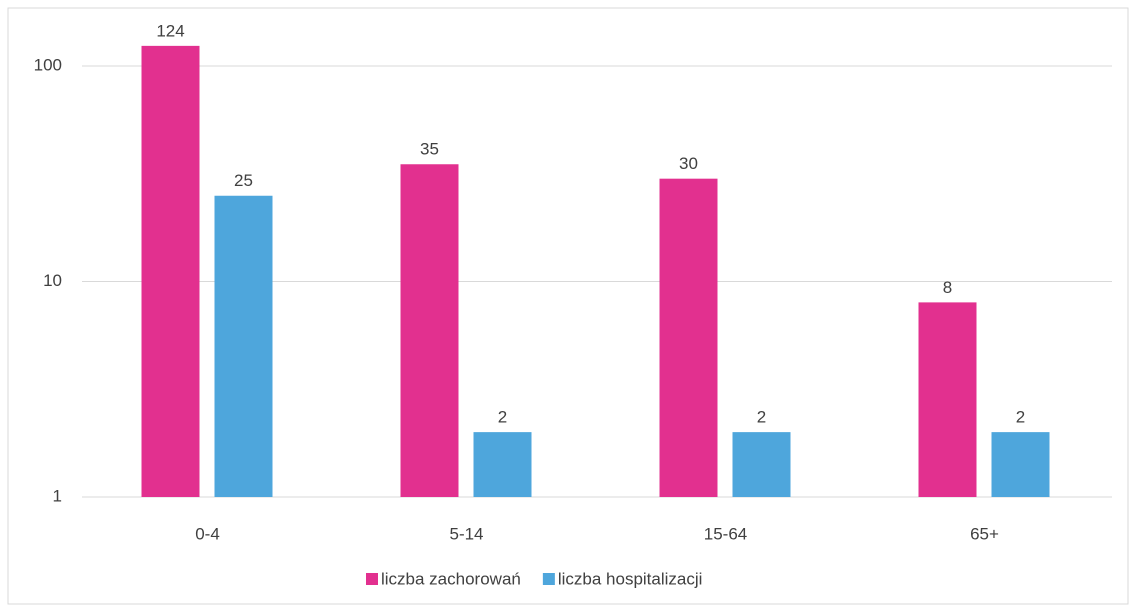 This screenshot has width=1137, height=612. What do you see at coordinates (725, 533) in the screenshot?
I see `x-tick-label: 15-64` at bounding box center [725, 533].